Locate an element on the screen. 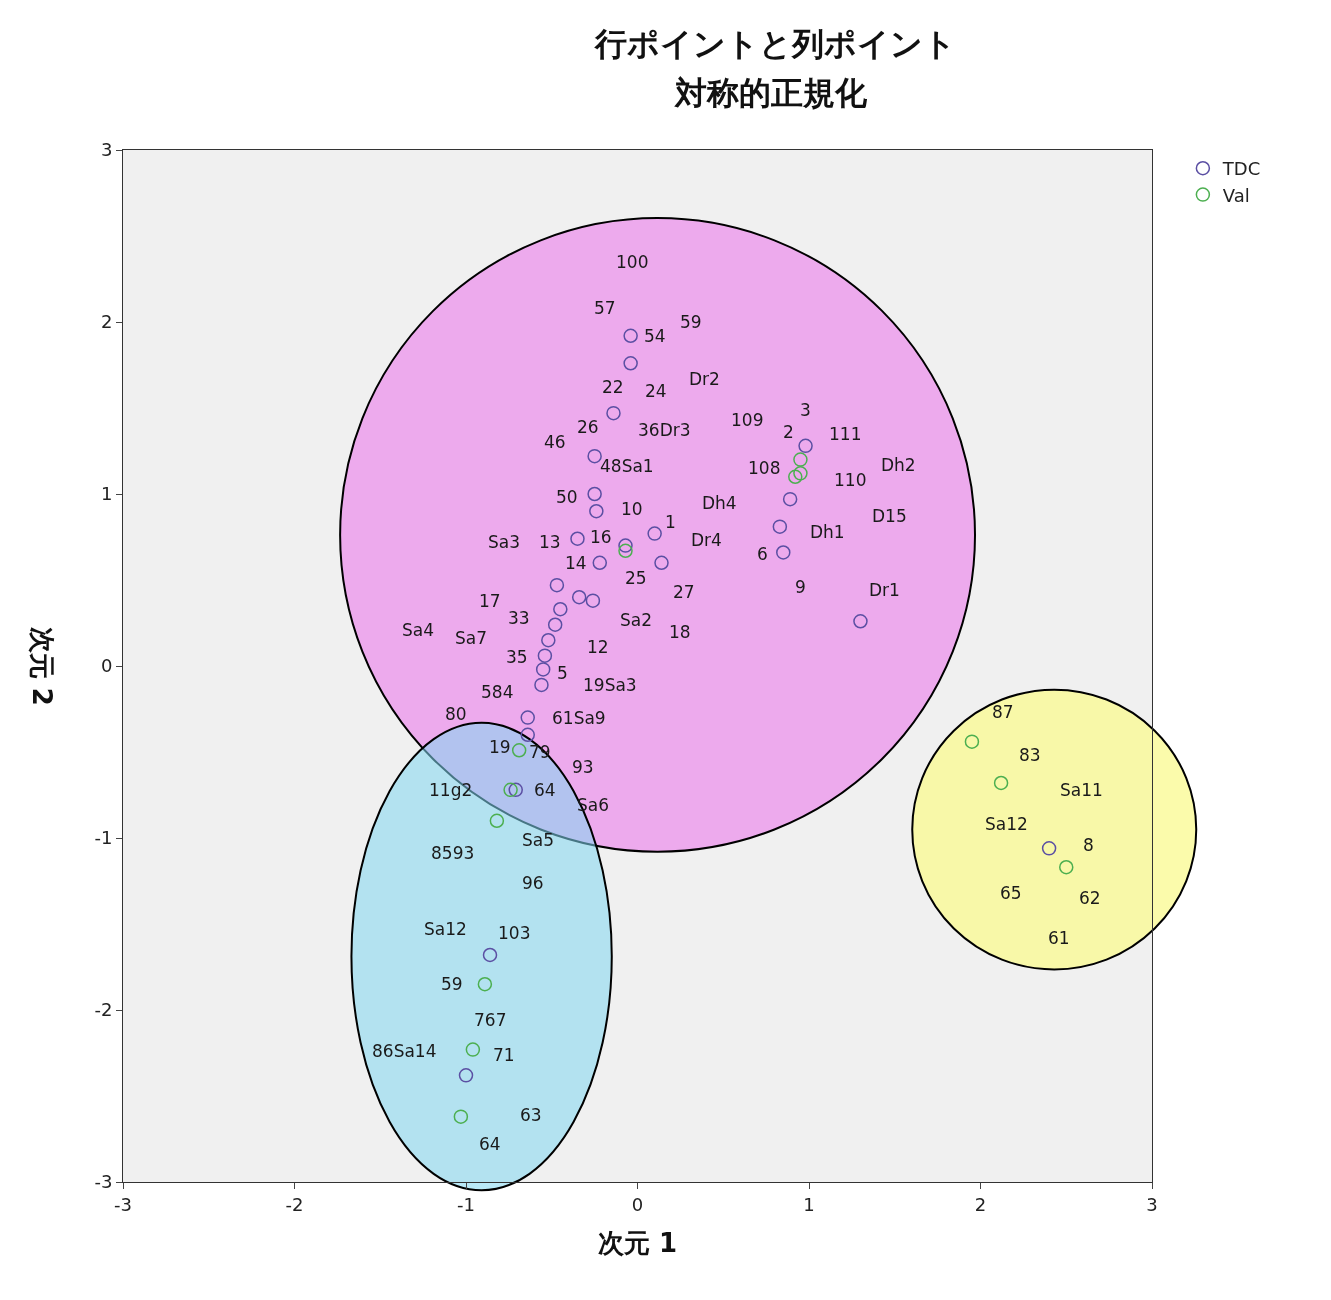 This screenshot has height=1300, width=1331. annotation: 3 is located at coordinates (805, 410).